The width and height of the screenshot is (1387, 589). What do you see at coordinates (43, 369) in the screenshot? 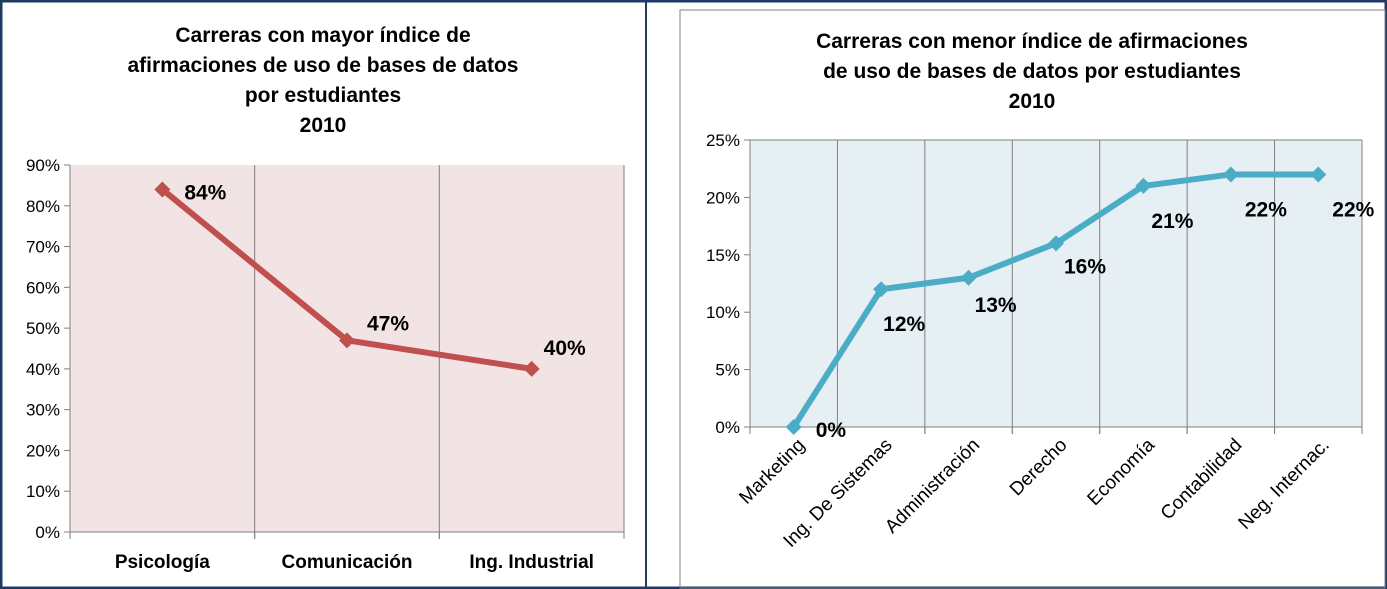
I see `y-tick-label: 40%` at bounding box center [43, 369].